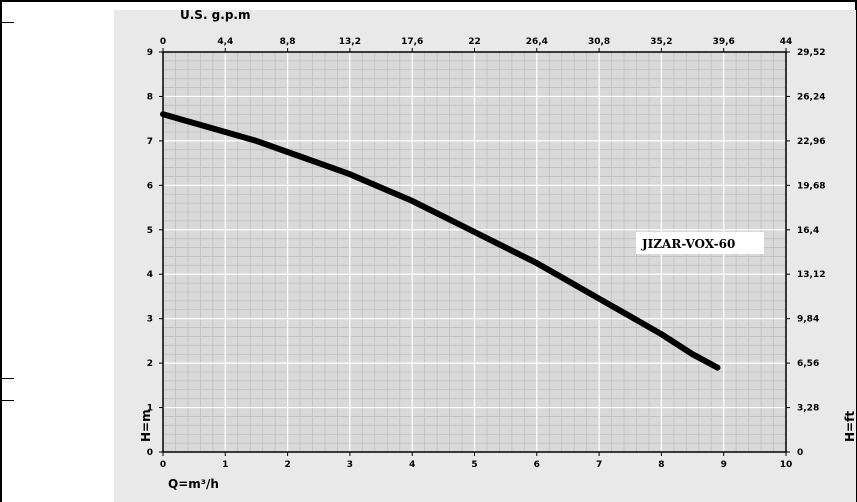 The height and width of the screenshot is (502, 857). What do you see at coordinates (412, 465) in the screenshot?
I see `x-tick-label: 4` at bounding box center [412, 465].